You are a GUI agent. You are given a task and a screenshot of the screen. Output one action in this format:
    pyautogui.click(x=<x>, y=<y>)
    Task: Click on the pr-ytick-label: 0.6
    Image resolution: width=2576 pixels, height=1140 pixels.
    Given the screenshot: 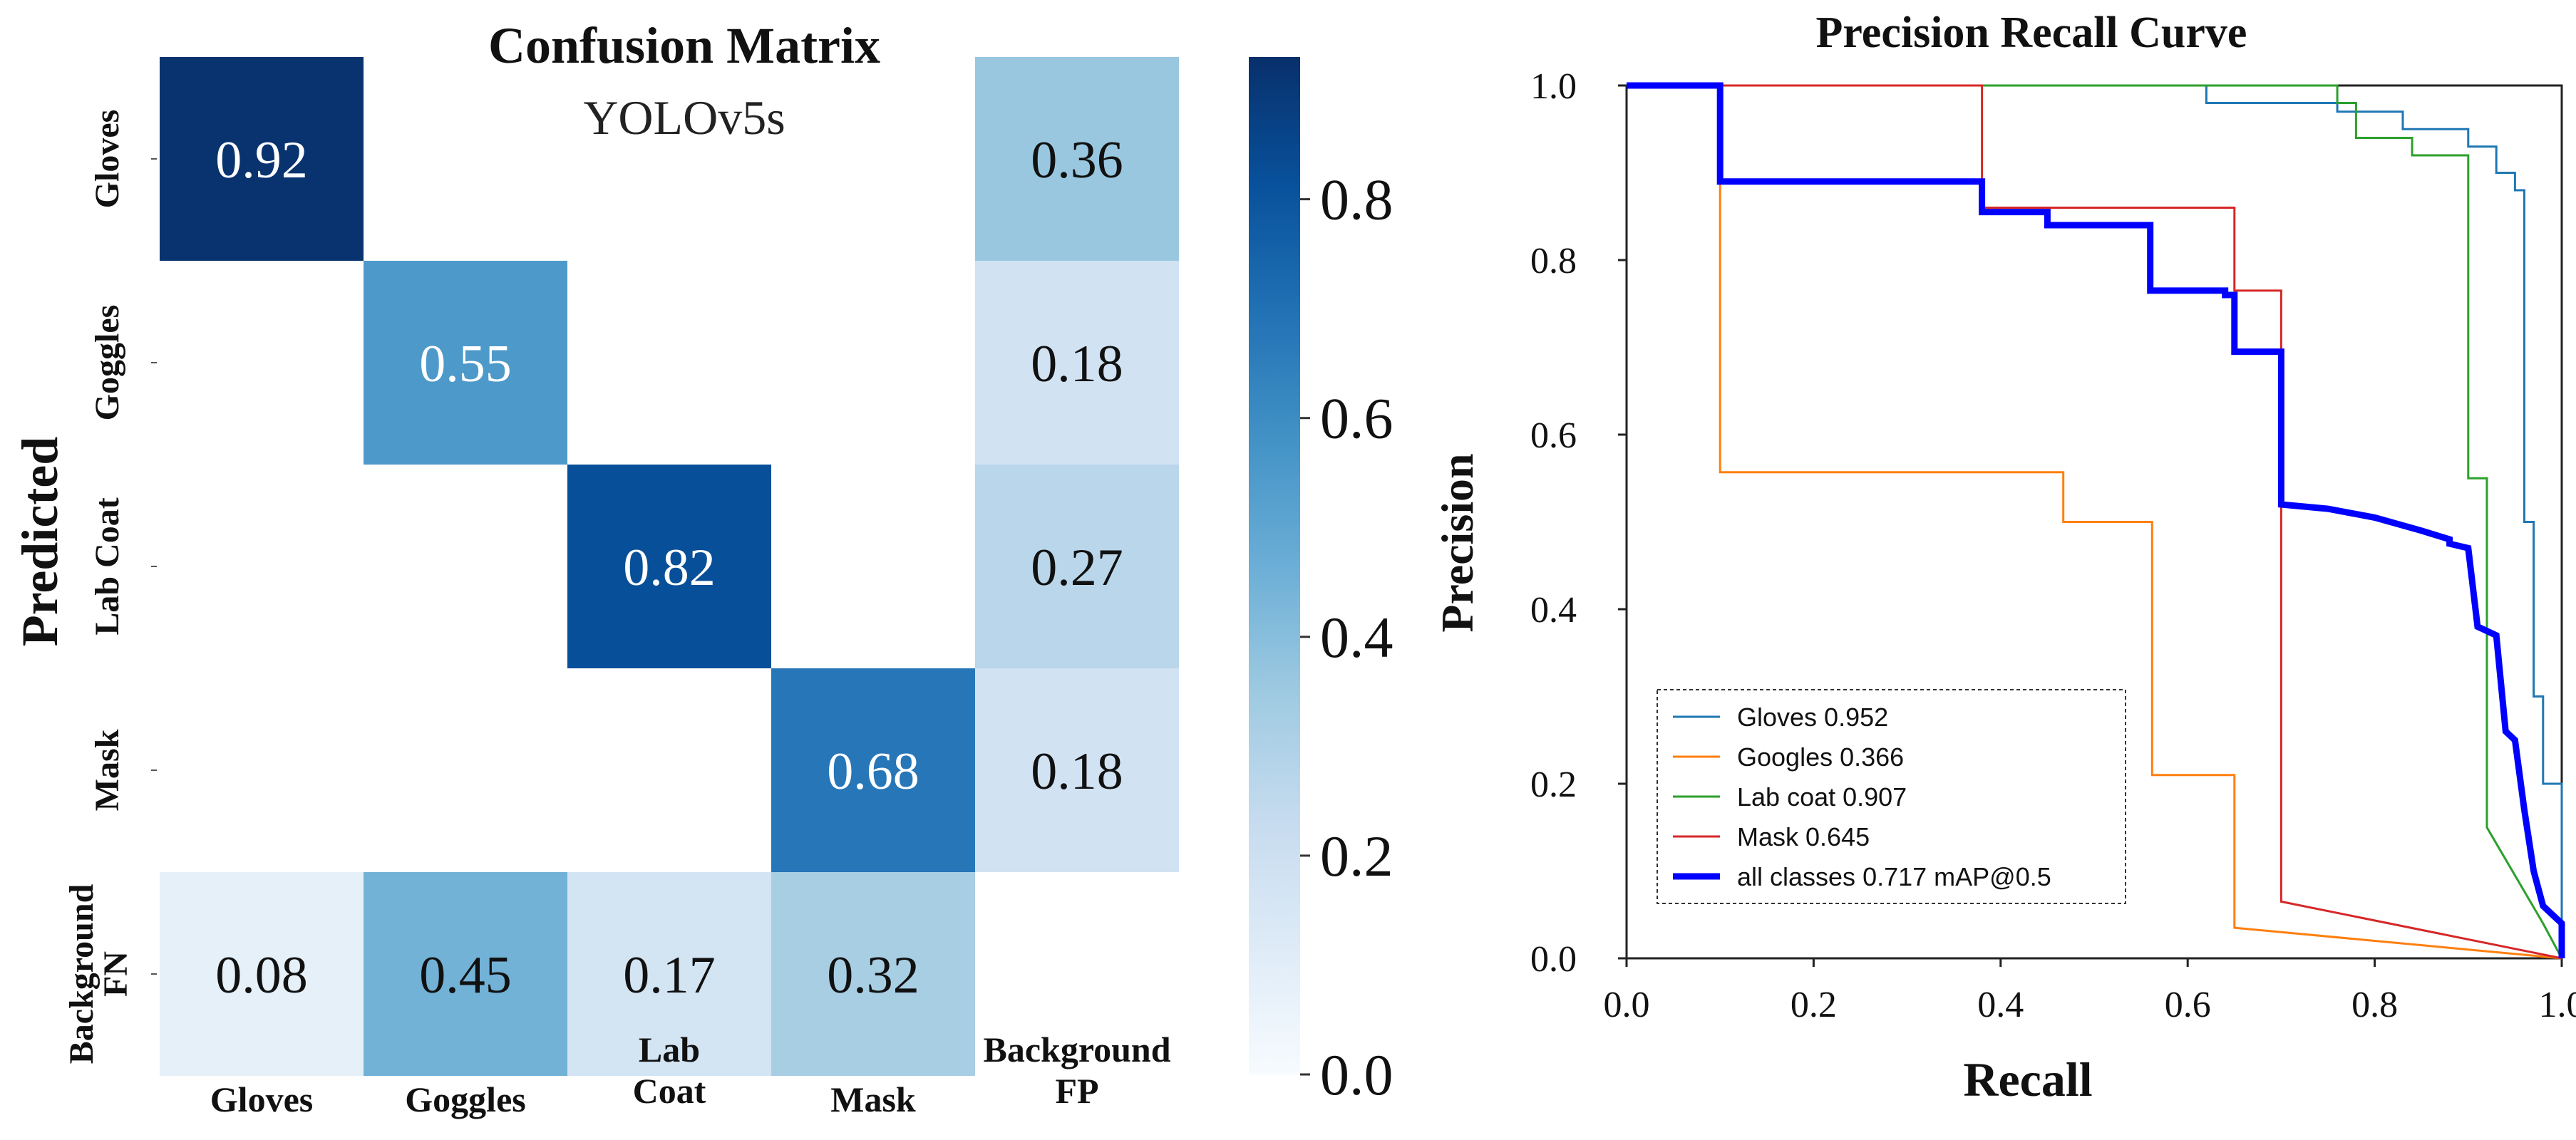 What is the action you would take?
    pyautogui.click(x=1553, y=435)
    